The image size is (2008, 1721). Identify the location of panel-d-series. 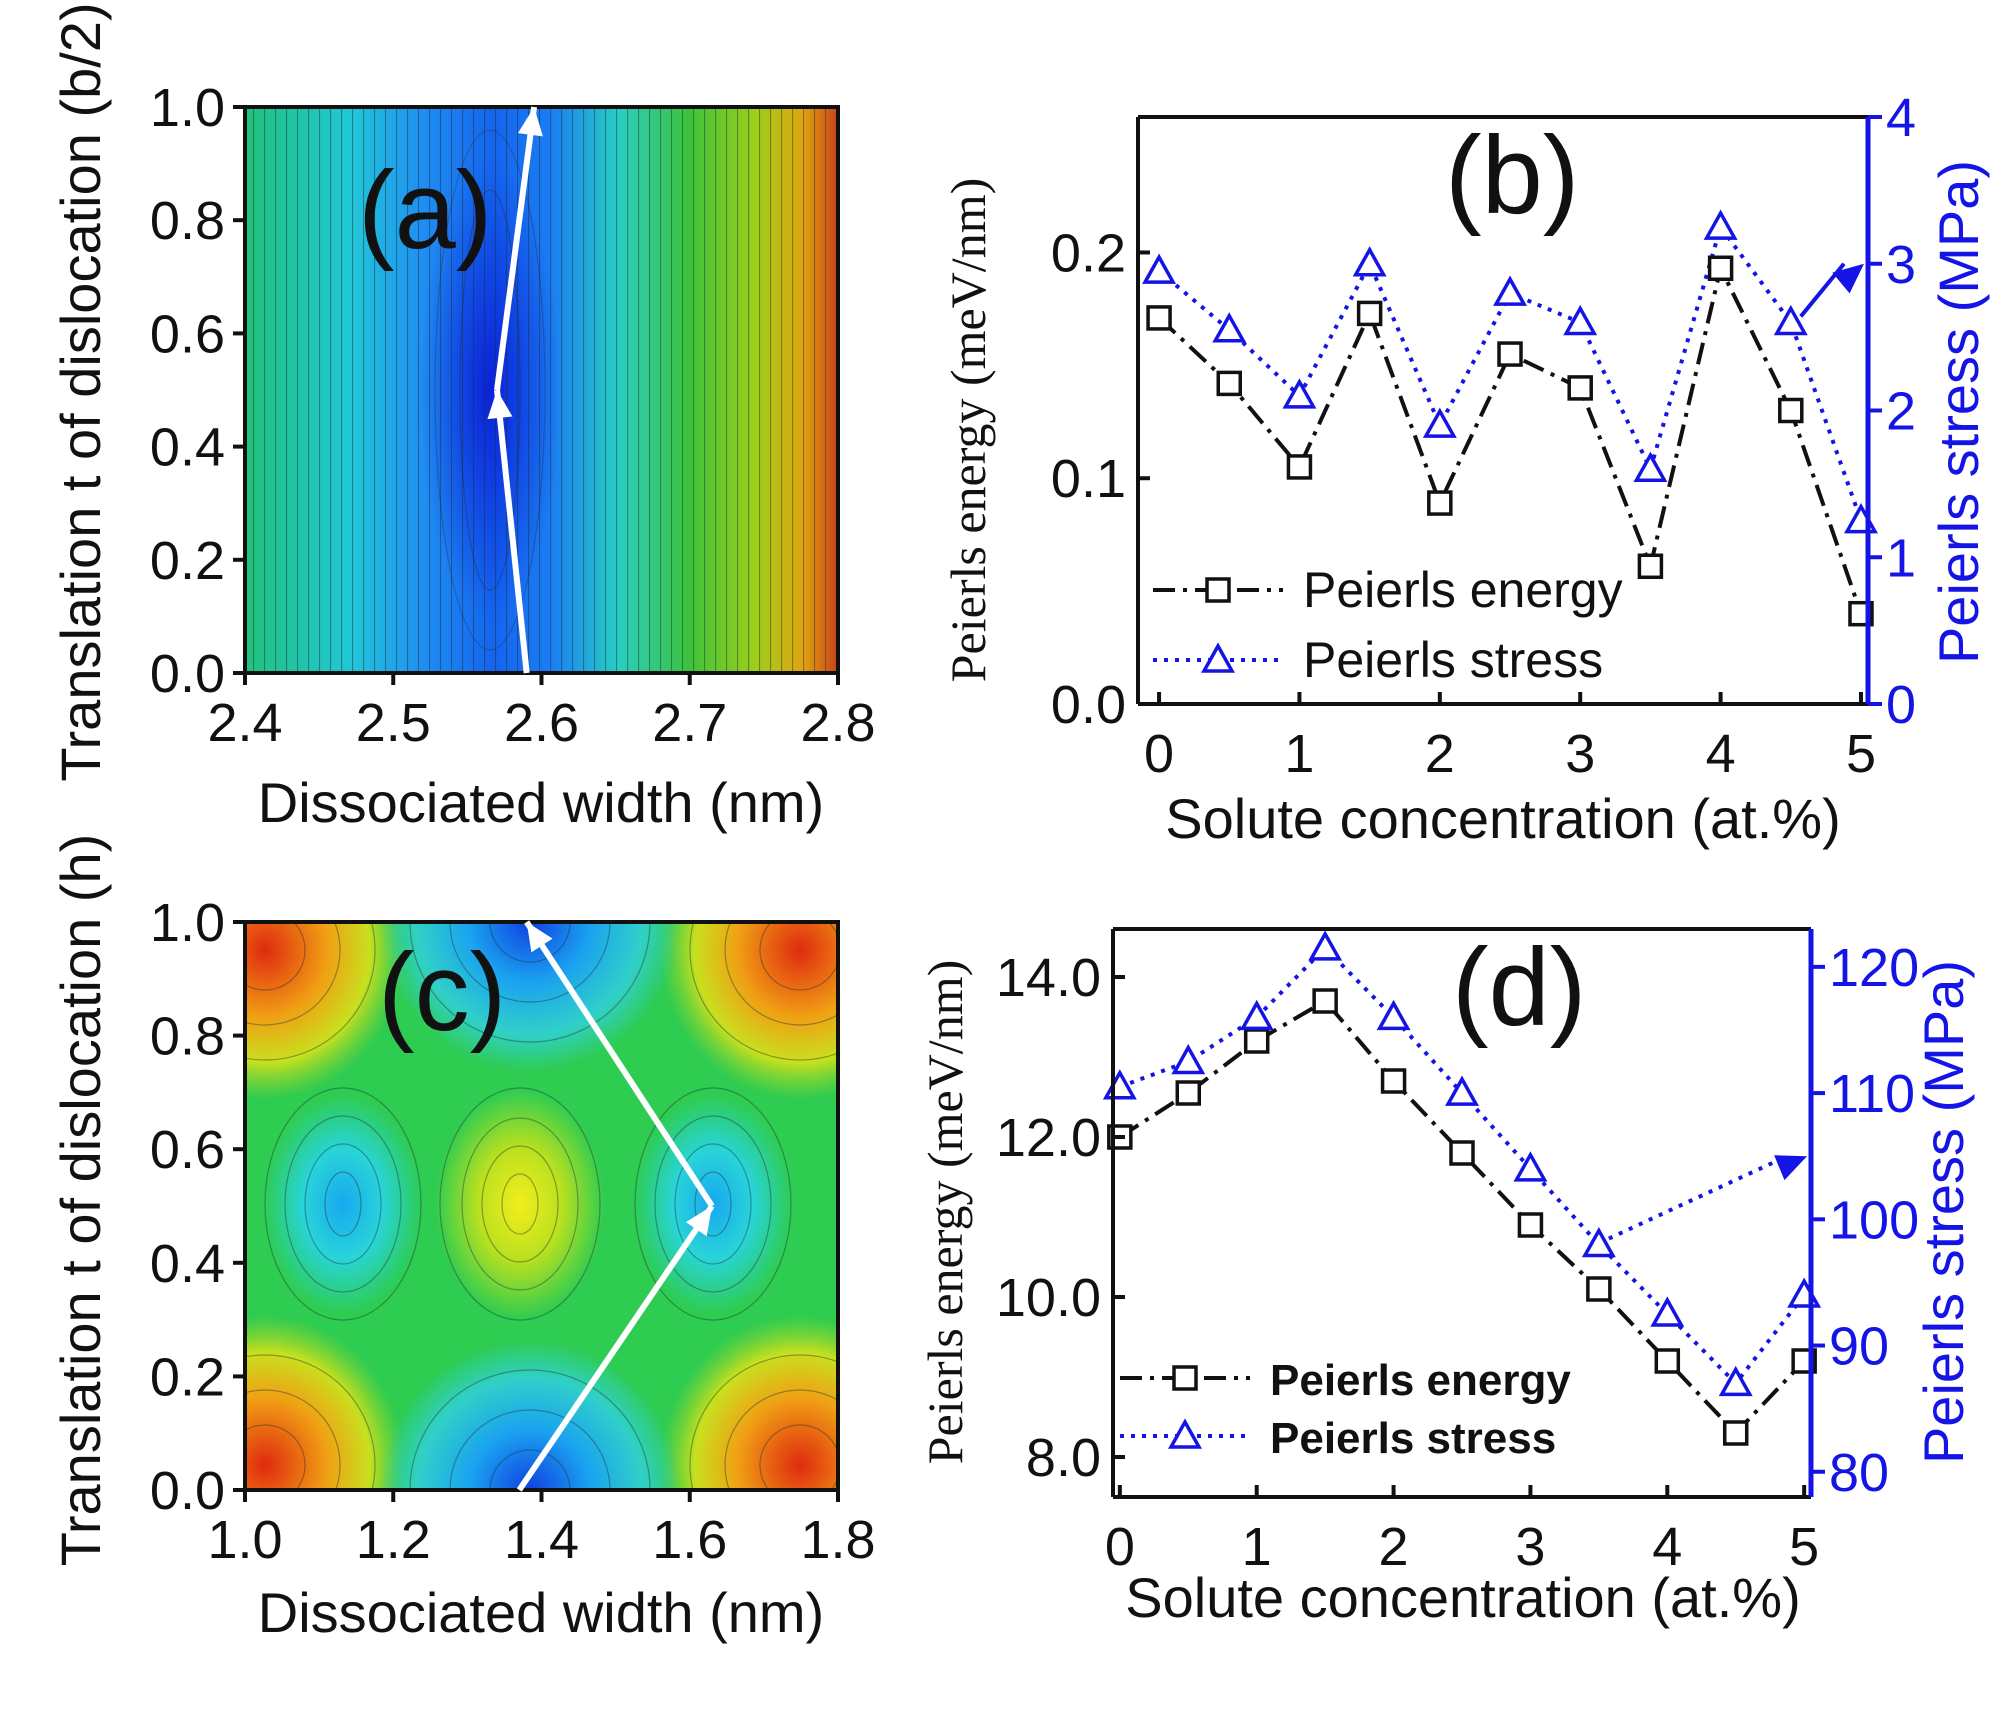
(1462, 1188).